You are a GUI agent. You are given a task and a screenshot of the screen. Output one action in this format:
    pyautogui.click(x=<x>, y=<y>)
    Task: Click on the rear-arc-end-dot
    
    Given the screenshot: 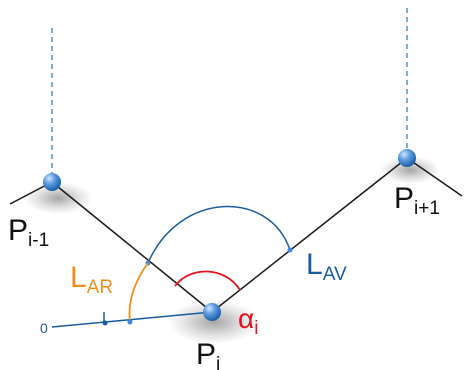 What is the action you would take?
    pyautogui.click(x=130, y=322)
    